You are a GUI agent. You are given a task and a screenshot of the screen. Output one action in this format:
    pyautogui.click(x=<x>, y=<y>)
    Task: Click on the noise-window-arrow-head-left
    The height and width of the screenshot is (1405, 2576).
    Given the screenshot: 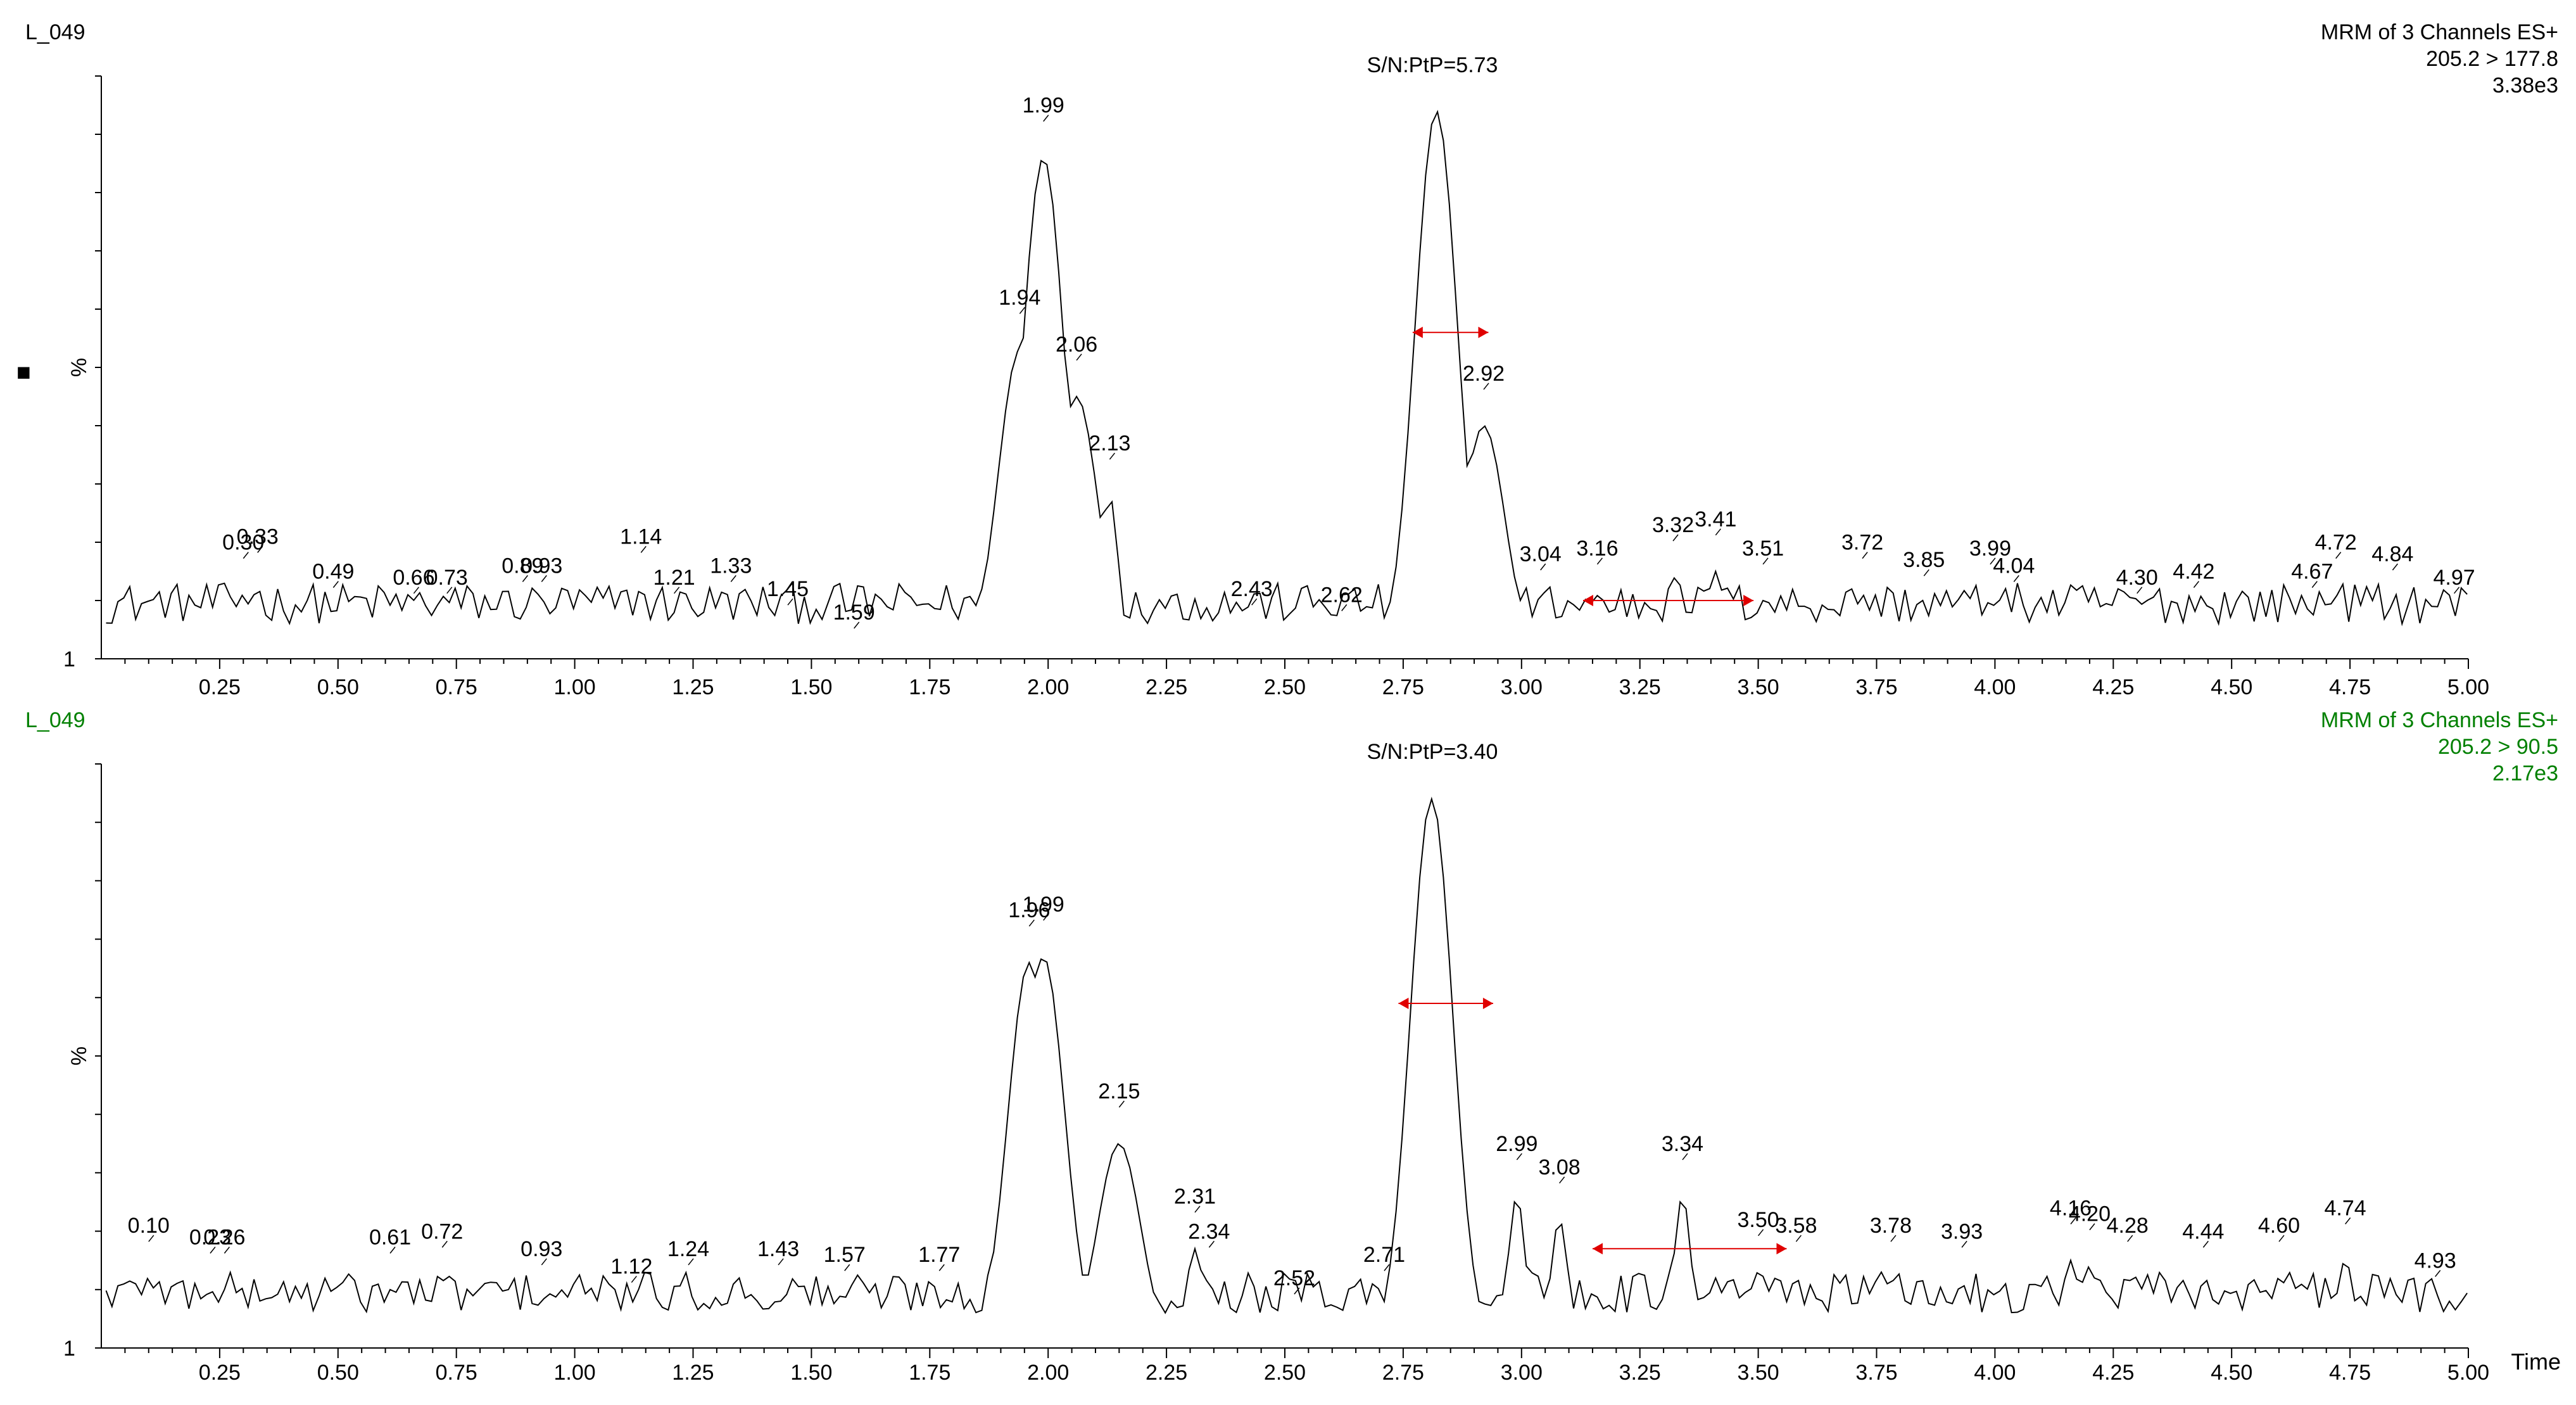 What is the action you would take?
    pyautogui.click(x=1597, y=1249)
    